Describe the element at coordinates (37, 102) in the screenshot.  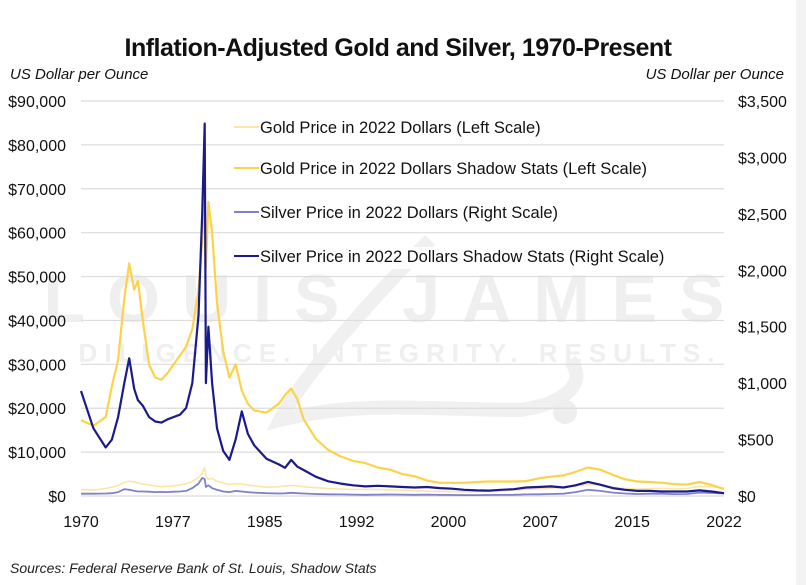
I see `y-left-tick-label: $90,000` at that location.